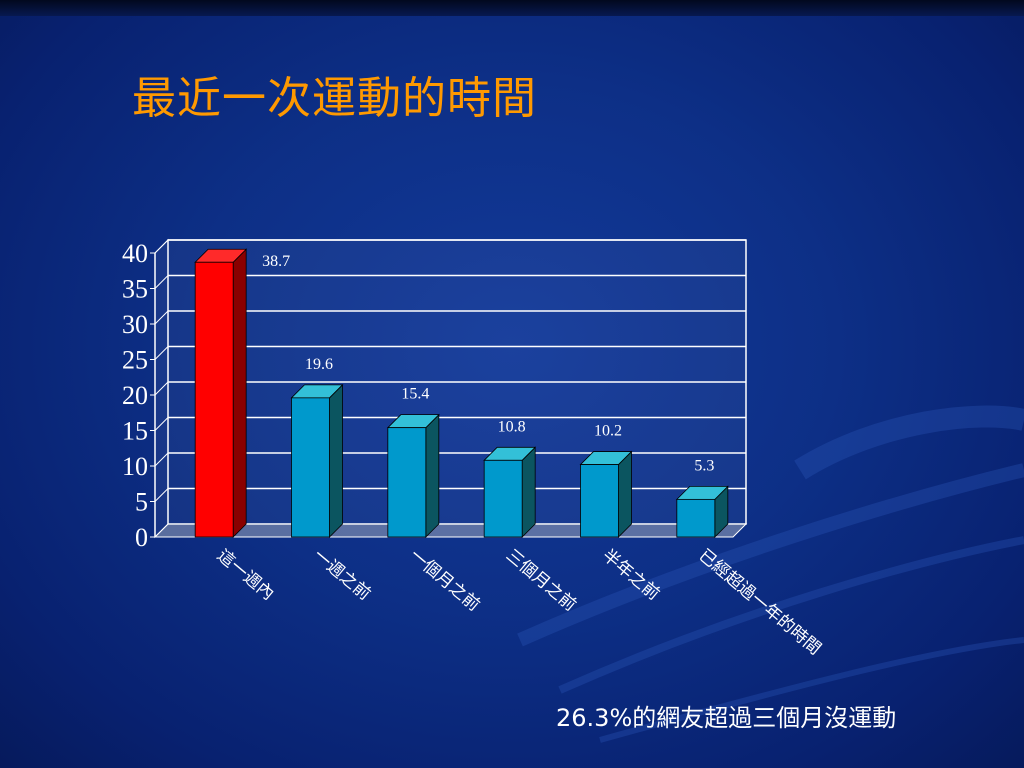 The height and width of the screenshot is (768, 1024). Describe the element at coordinates (135, 289) in the screenshot. I see `y-tick-label: 35` at that location.